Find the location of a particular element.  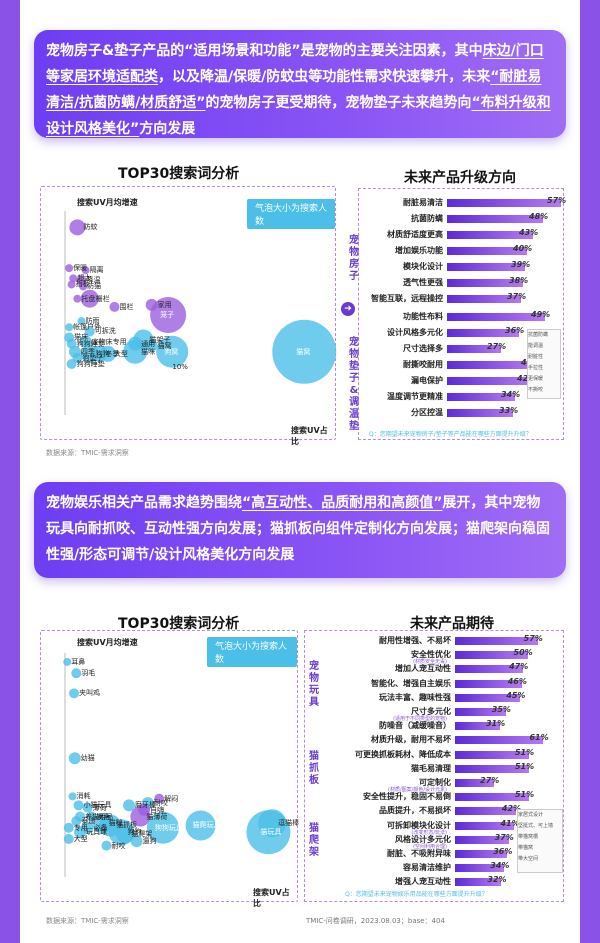

bar-row: 猫毛易清理 51% is located at coordinates (462, 769).